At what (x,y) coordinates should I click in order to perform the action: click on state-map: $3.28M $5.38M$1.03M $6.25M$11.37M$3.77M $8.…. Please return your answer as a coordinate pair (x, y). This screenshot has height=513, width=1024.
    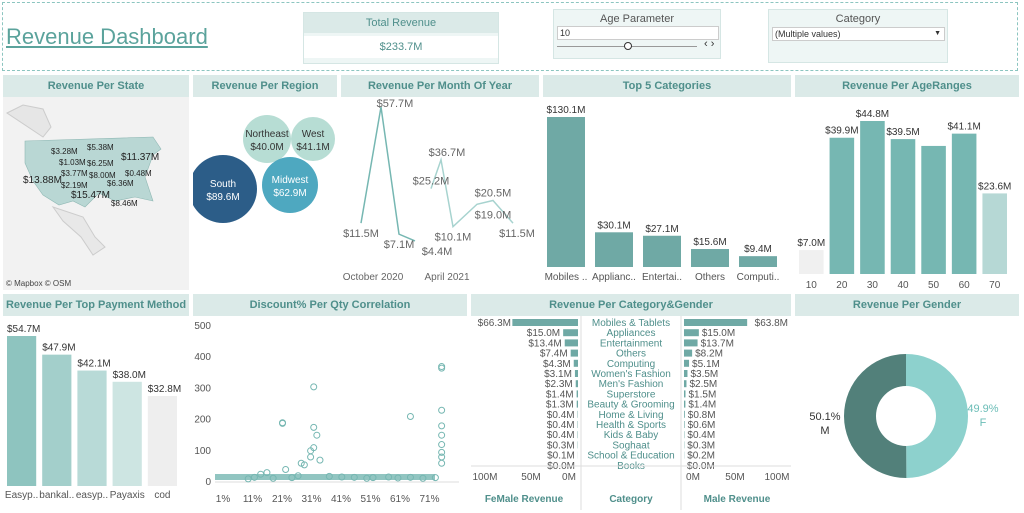
    Looking at the image, I should click on (96, 193).